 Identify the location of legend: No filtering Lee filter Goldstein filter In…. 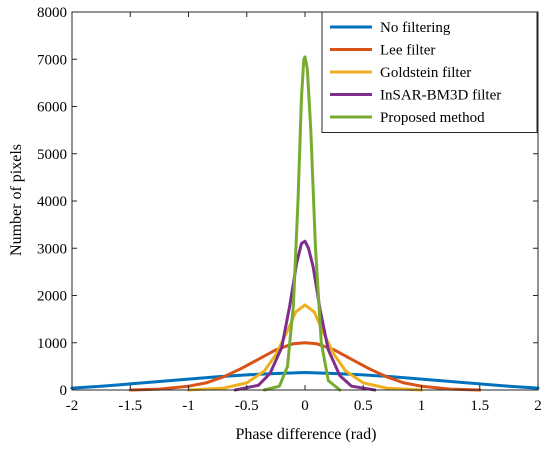
(429, 72).